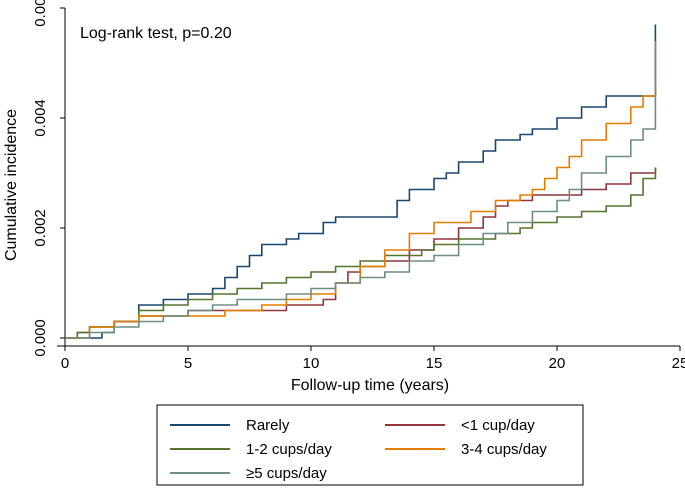  Describe the element at coordinates (504, 449) in the screenshot. I see `legend-label-3: 3-4 cups/day` at that location.